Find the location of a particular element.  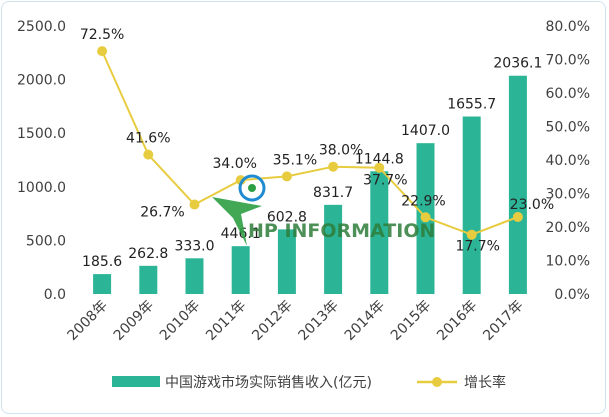

x-axis-category-label: 2013年 is located at coordinates (319, 321).